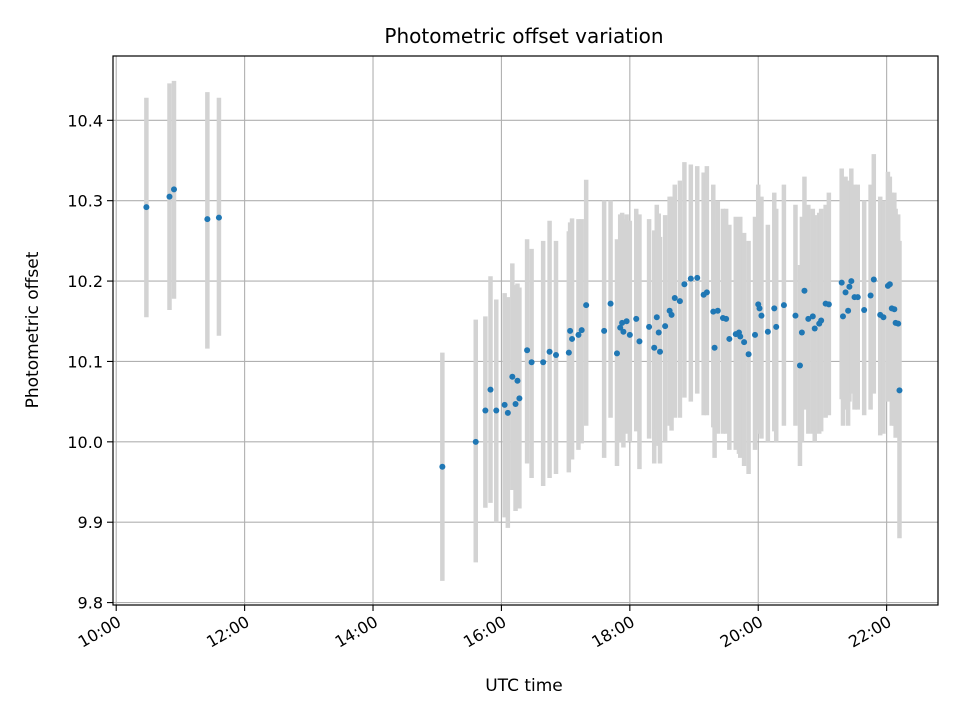 The image size is (960, 720). Describe the element at coordinates (524, 686) in the screenshot. I see `x-axis-label: UTC time` at that location.